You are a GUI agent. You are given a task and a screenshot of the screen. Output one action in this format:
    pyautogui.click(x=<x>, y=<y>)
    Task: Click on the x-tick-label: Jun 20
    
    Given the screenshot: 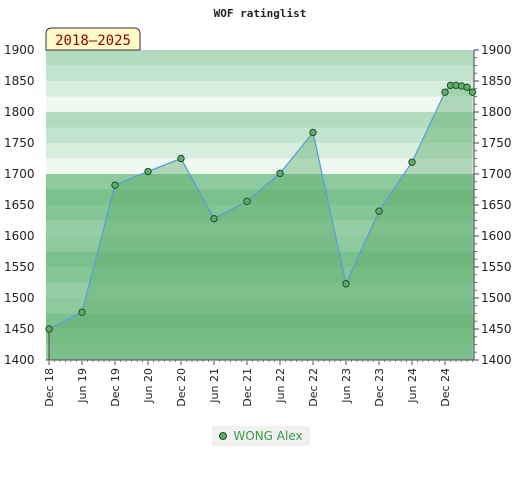 What is the action you would take?
    pyautogui.click(x=148, y=386)
    